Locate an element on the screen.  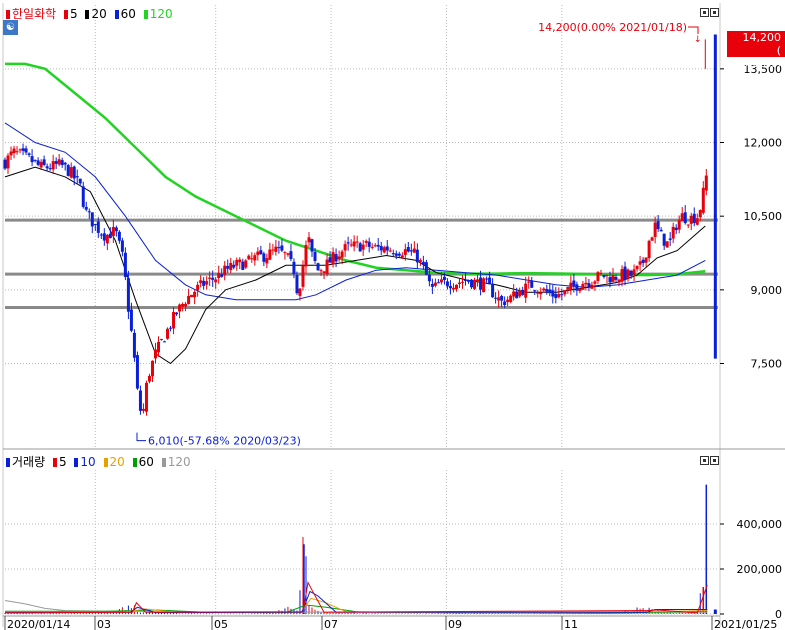
volume-pane-close-button is located at coordinates (714, 460).